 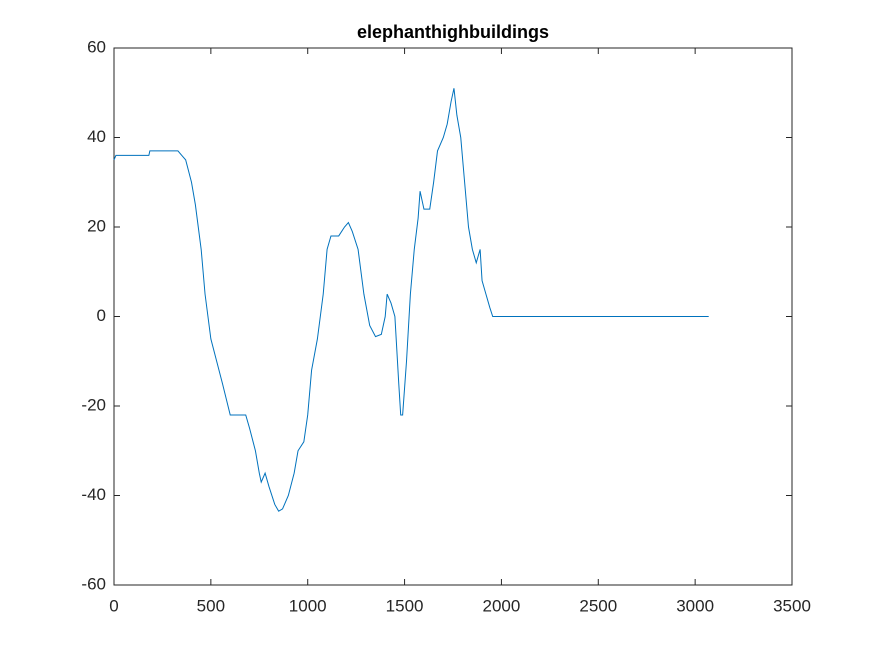 I want to click on y-tick-label: 40, so click(x=96, y=136).